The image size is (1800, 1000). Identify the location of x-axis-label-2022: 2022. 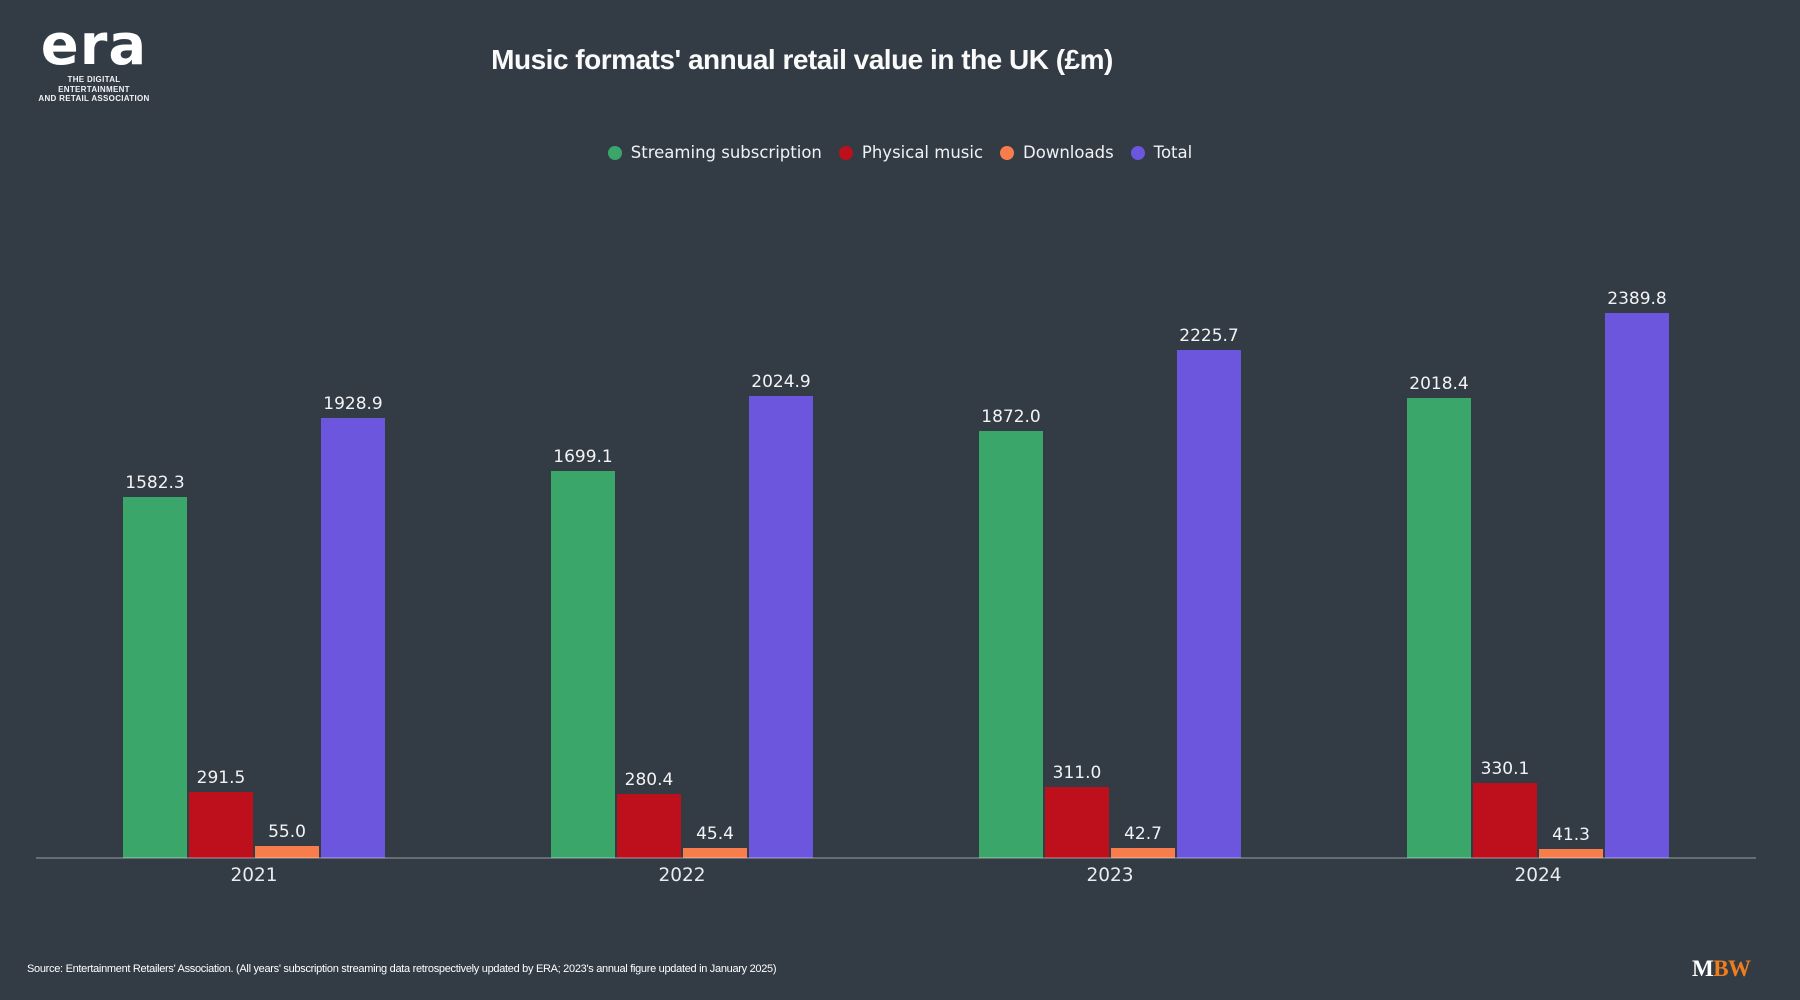
(682, 875).